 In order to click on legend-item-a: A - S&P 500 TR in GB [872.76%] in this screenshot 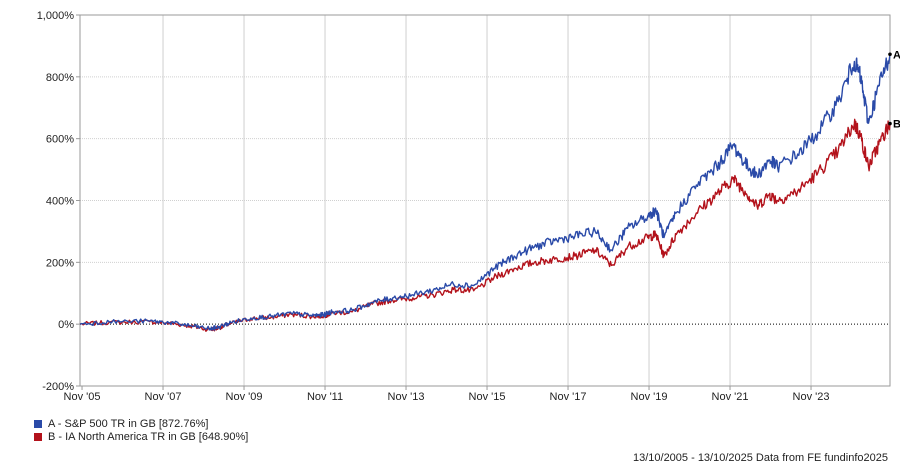, I will do `click(141, 423)`.